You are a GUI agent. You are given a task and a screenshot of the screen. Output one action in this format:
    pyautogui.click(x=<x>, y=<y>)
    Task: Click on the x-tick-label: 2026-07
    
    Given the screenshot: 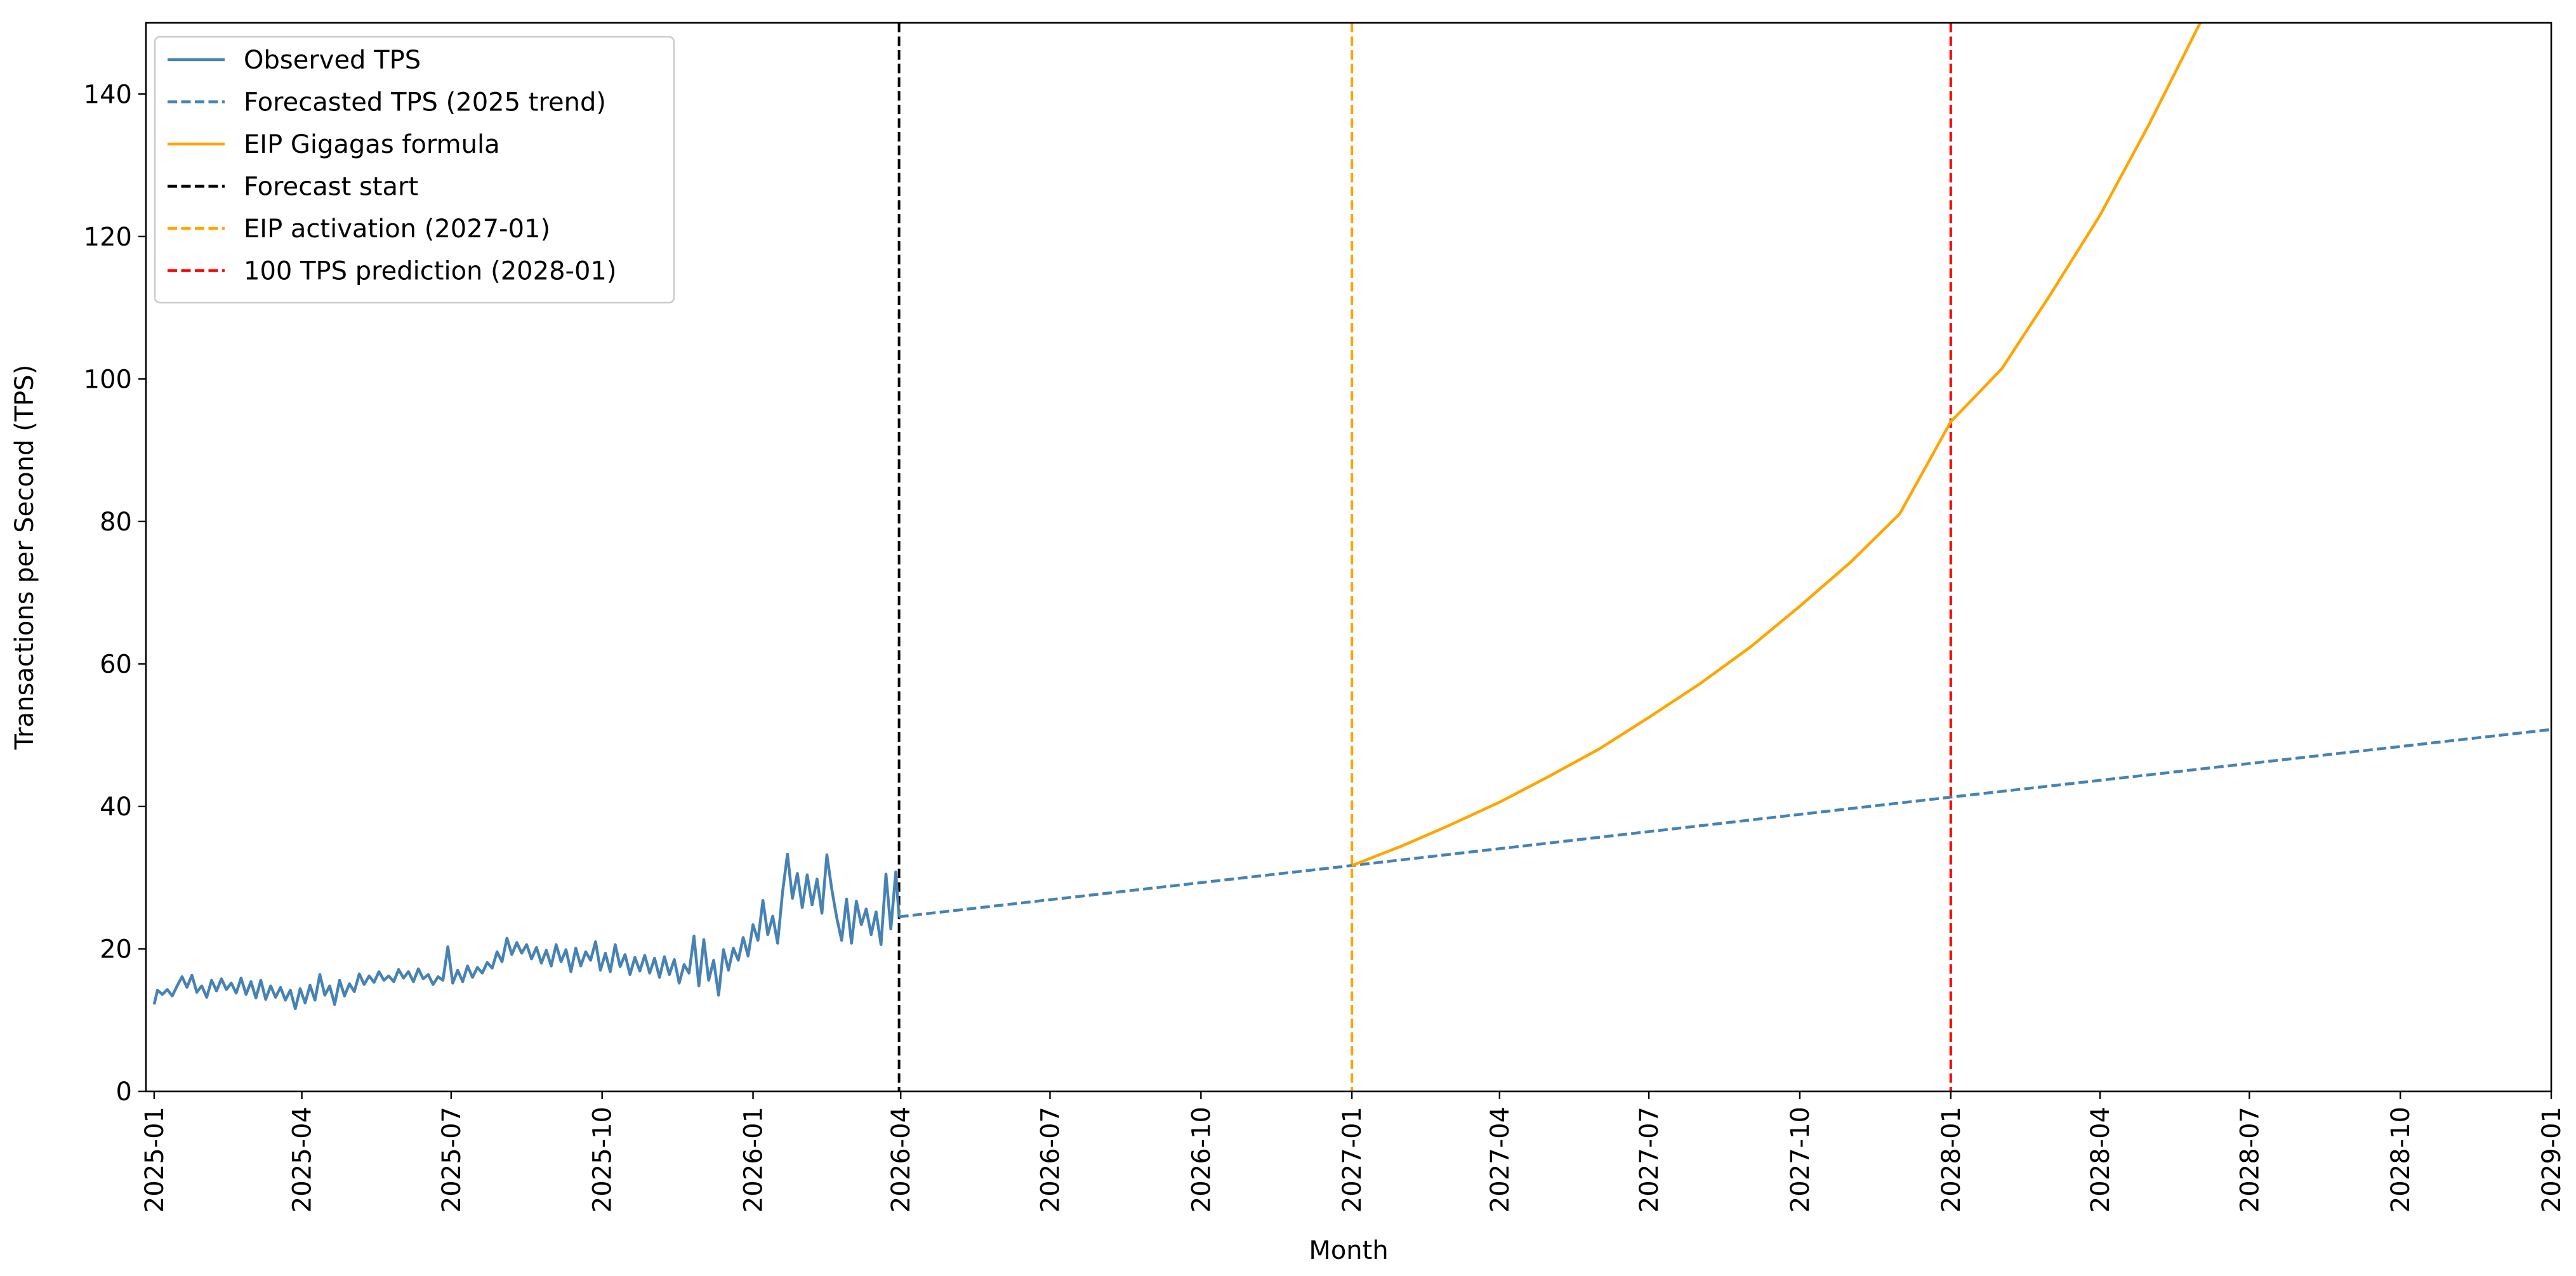 What is the action you would take?
    pyautogui.click(x=1050, y=1160)
    